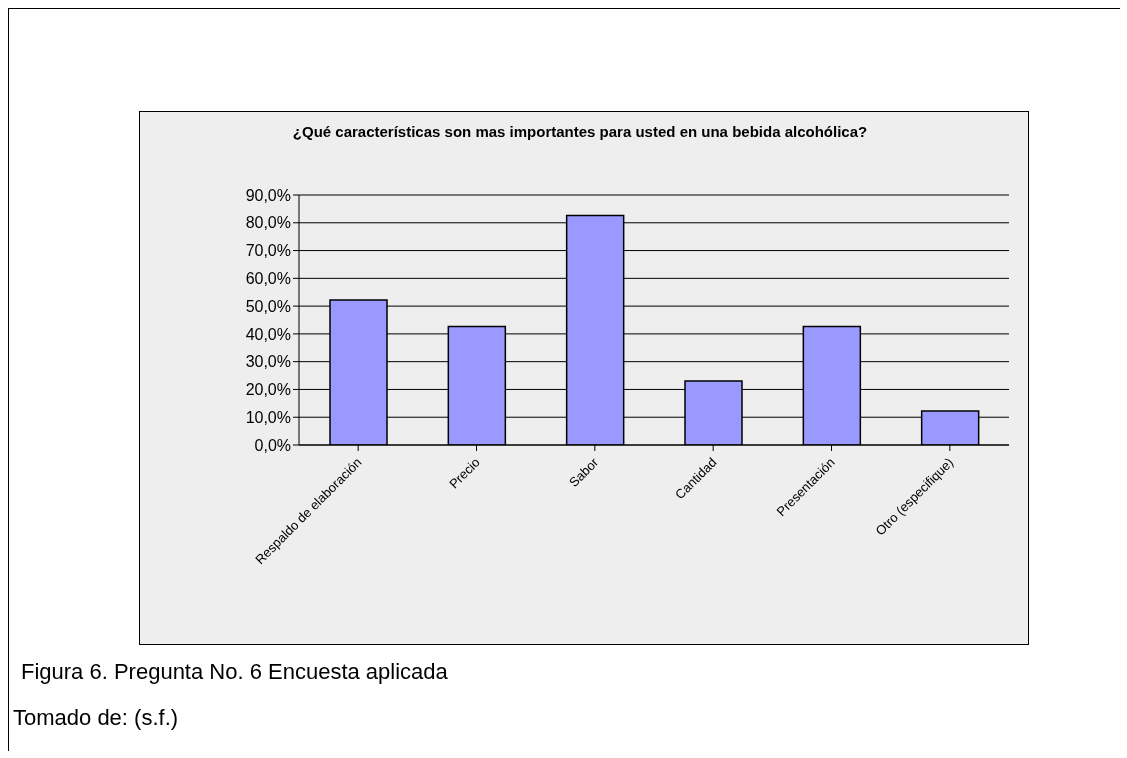 Image resolution: width=1127 pixels, height=758 pixels. Describe the element at coordinates (268, 417) in the screenshot. I see `y-tick-label: 10,0%` at that location.